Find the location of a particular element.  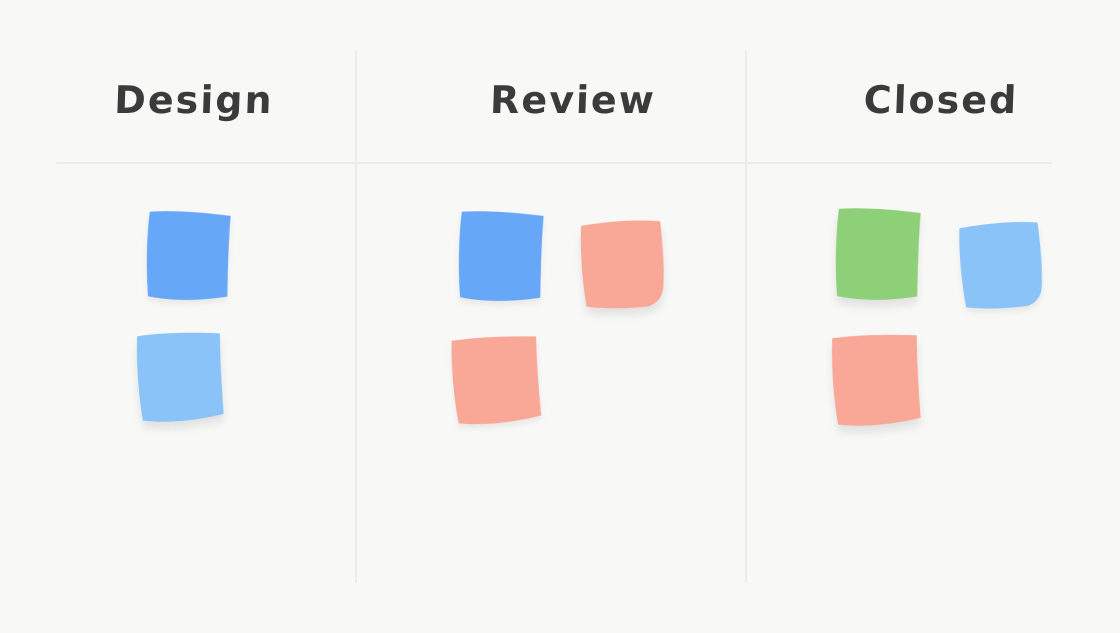

column-title: Closed is located at coordinates (941, 100).